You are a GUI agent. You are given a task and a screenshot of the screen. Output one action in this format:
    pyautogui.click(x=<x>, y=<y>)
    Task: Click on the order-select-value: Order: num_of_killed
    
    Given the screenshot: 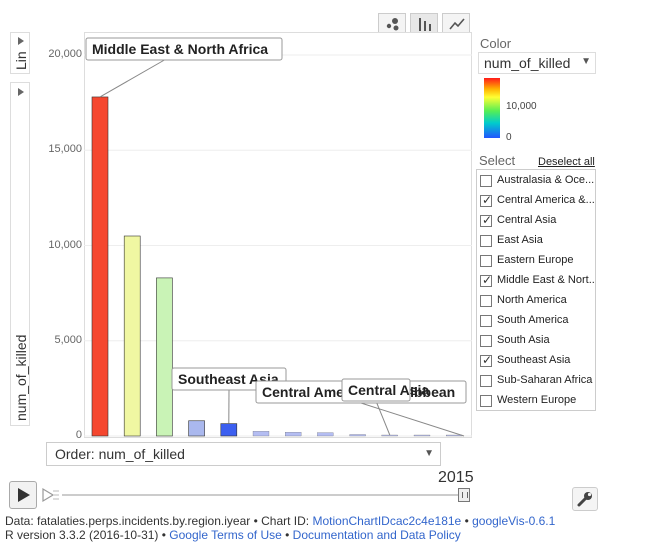 What is the action you would take?
    pyautogui.click(x=120, y=454)
    